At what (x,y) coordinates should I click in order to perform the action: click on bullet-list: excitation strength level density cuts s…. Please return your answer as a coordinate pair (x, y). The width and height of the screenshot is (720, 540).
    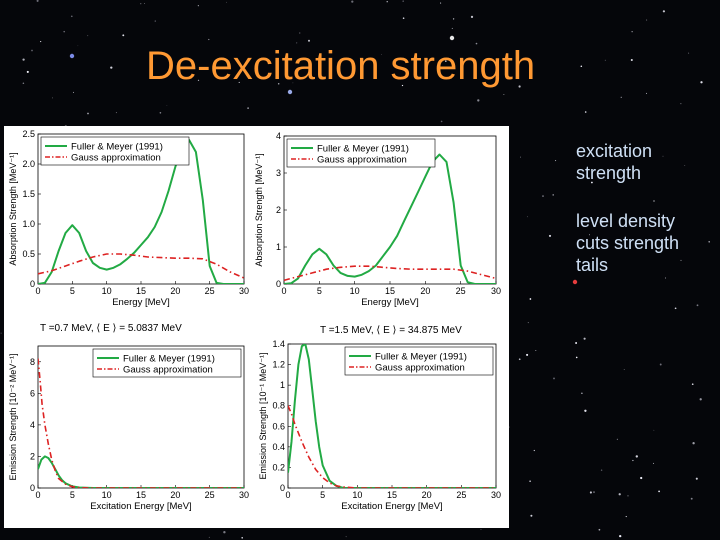
    Looking at the image, I should click on (648, 221).